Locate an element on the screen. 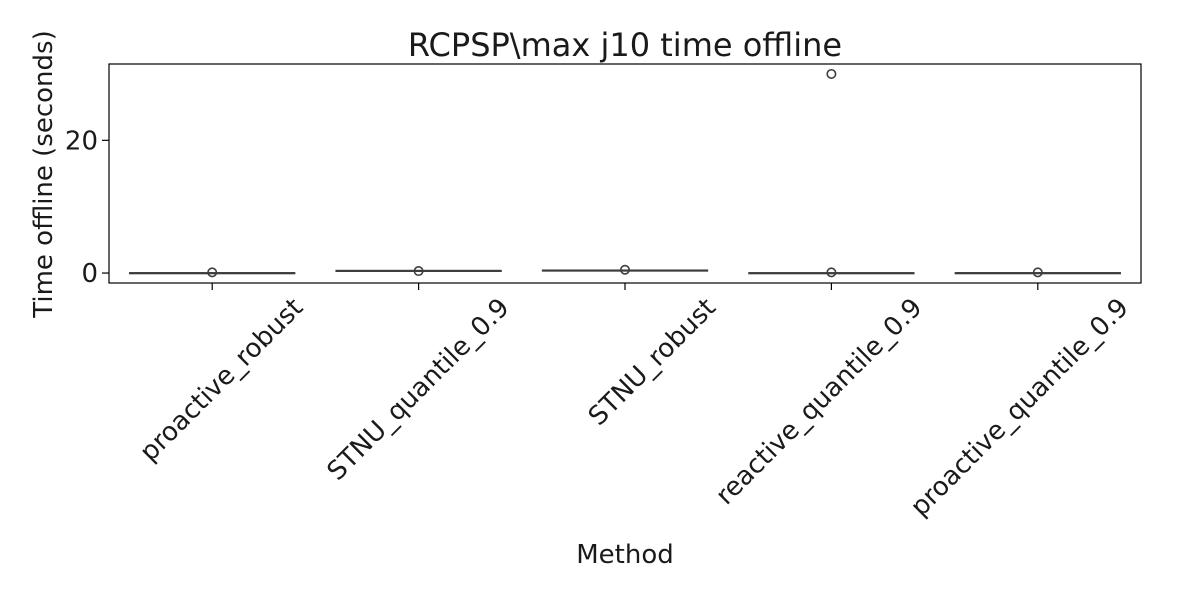  x-tick-label: reactive_quantile_0.9 is located at coordinates (819, 402).